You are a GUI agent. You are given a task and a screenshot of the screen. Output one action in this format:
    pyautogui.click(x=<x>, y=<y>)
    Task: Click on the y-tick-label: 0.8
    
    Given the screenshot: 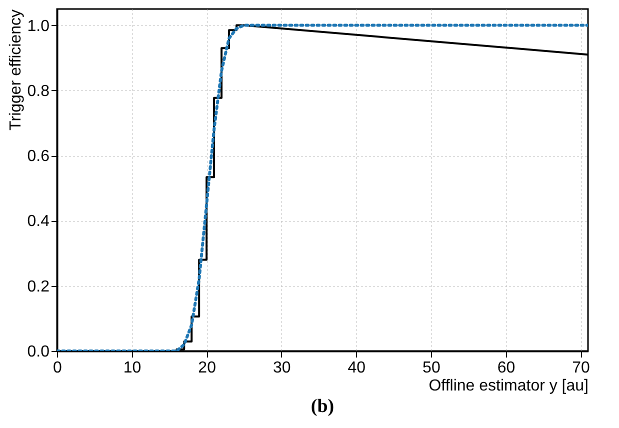 What is the action you would take?
    pyautogui.click(x=38, y=91)
    